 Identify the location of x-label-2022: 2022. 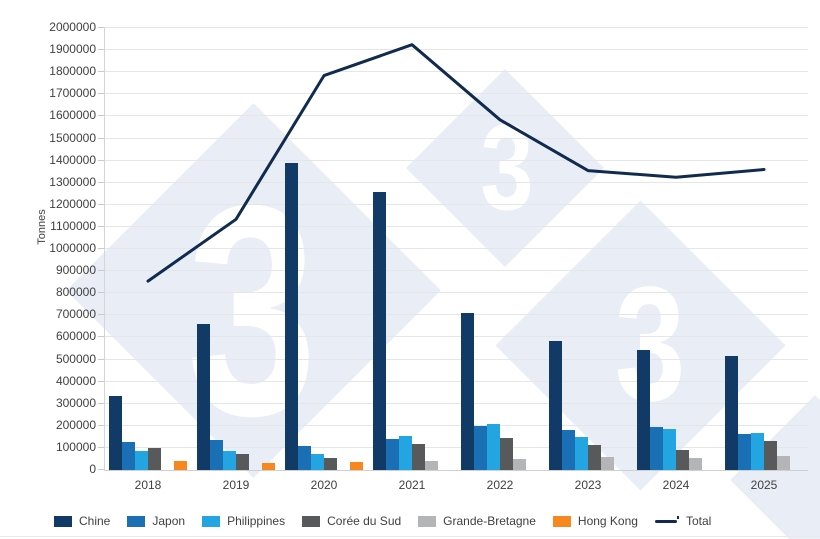
(500, 485).